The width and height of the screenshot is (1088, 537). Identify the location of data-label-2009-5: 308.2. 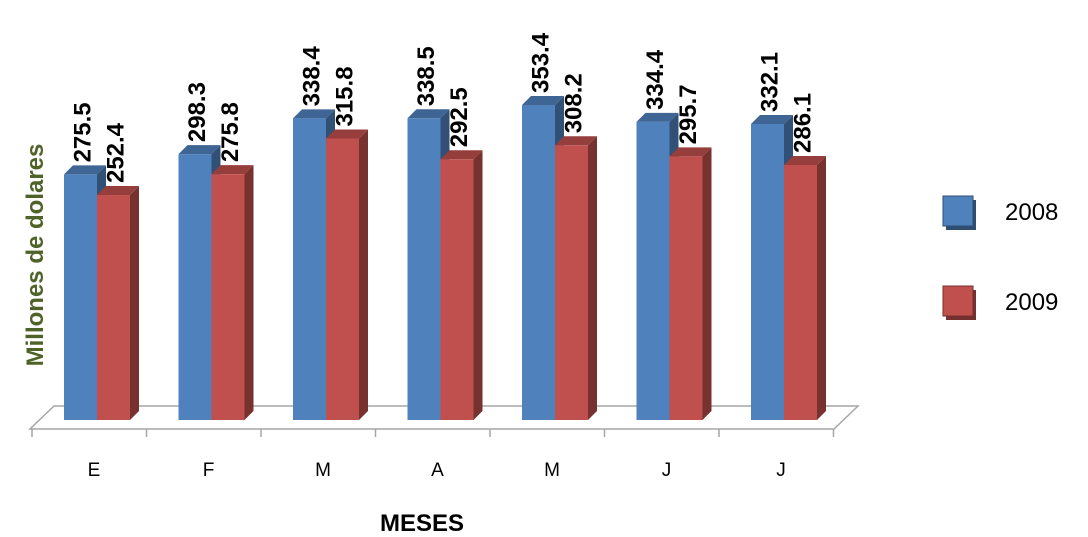
(574, 103).